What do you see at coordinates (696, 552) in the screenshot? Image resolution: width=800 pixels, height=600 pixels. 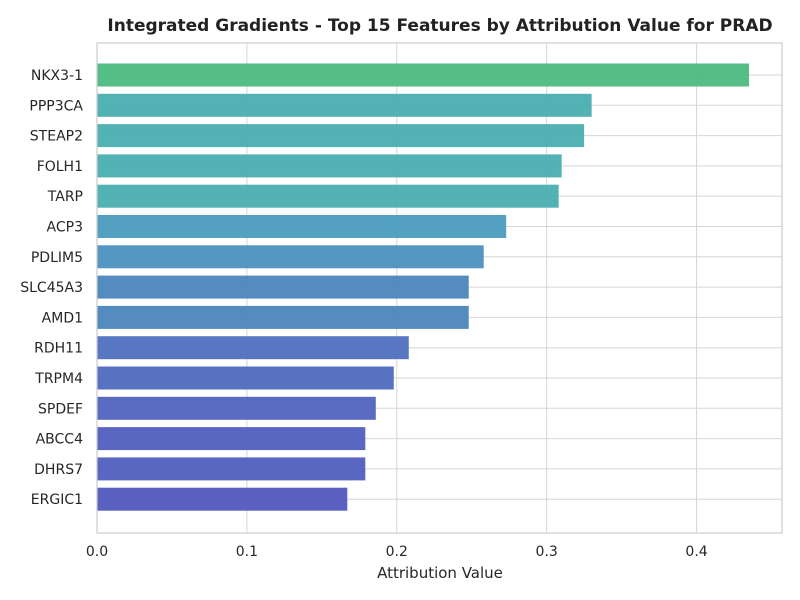 I see `x-tick-label: 0.4` at bounding box center [696, 552].